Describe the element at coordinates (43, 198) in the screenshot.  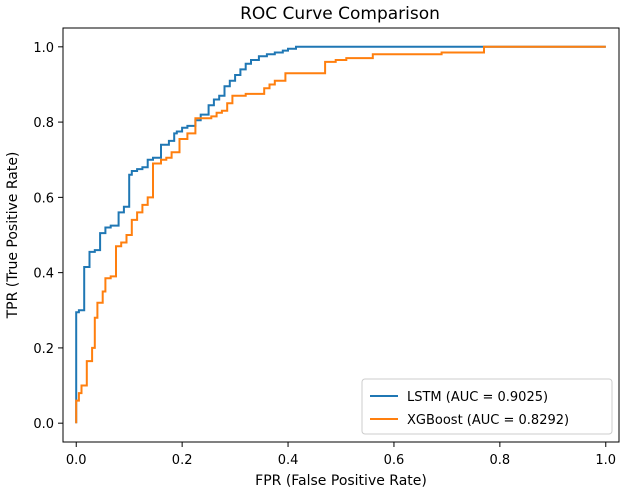
I see `y-tick-label: 0.6` at that location.